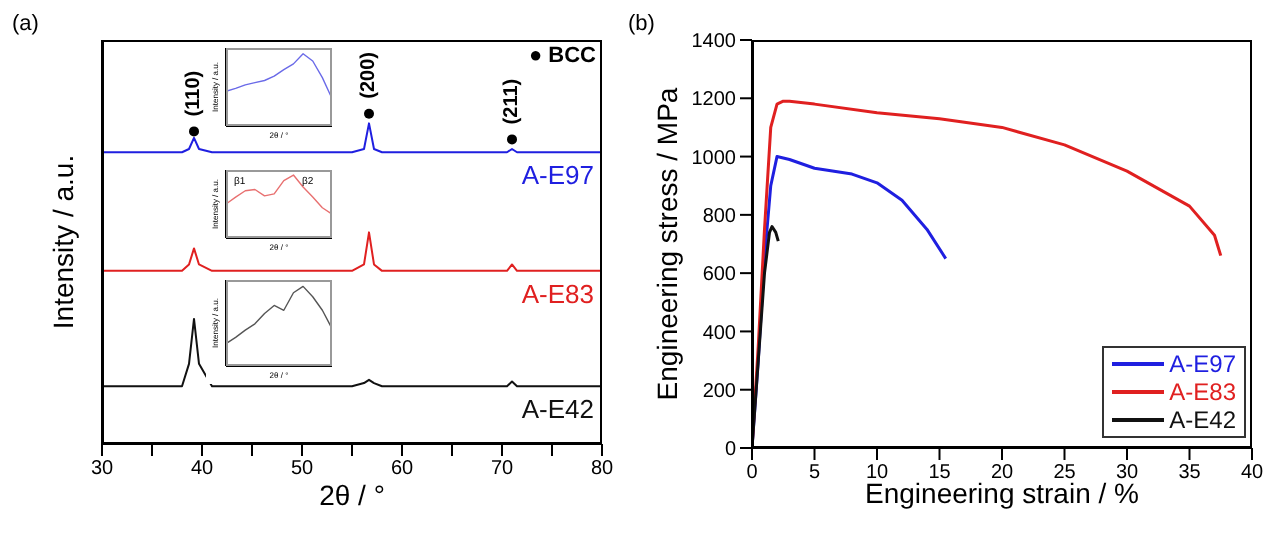 The width and height of the screenshot is (1278, 538). I want to click on y-tick-label: 1200, so click(714, 100).